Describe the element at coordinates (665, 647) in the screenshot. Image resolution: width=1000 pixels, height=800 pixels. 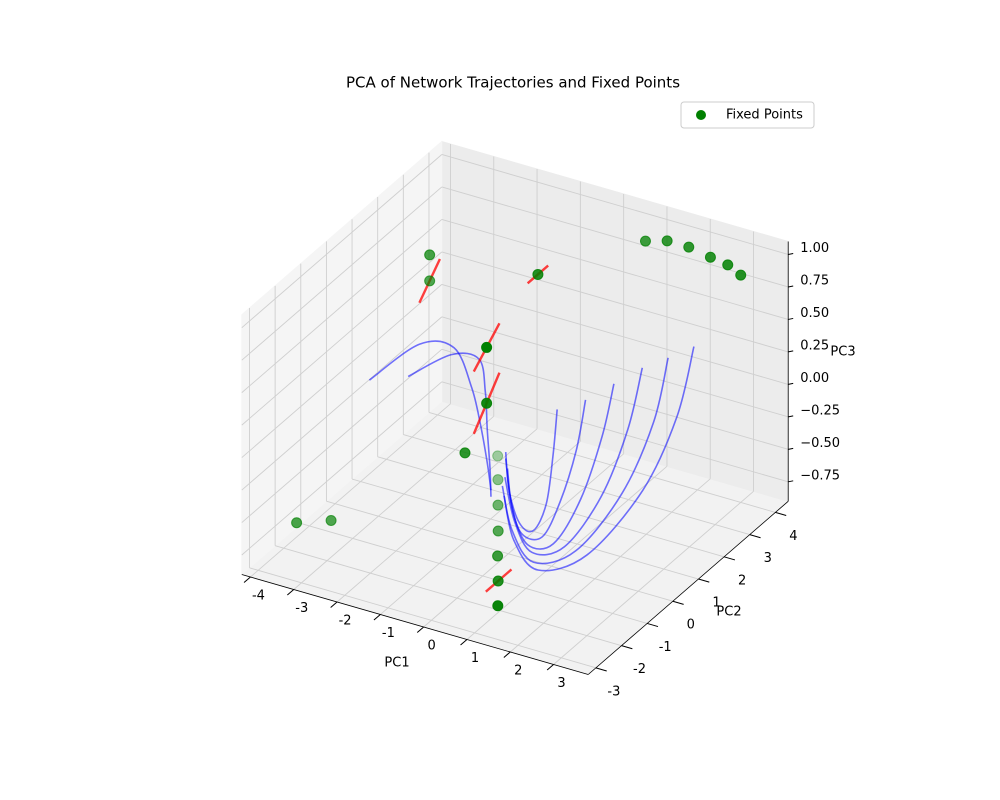
I see `y-tick-label: -1` at that location.